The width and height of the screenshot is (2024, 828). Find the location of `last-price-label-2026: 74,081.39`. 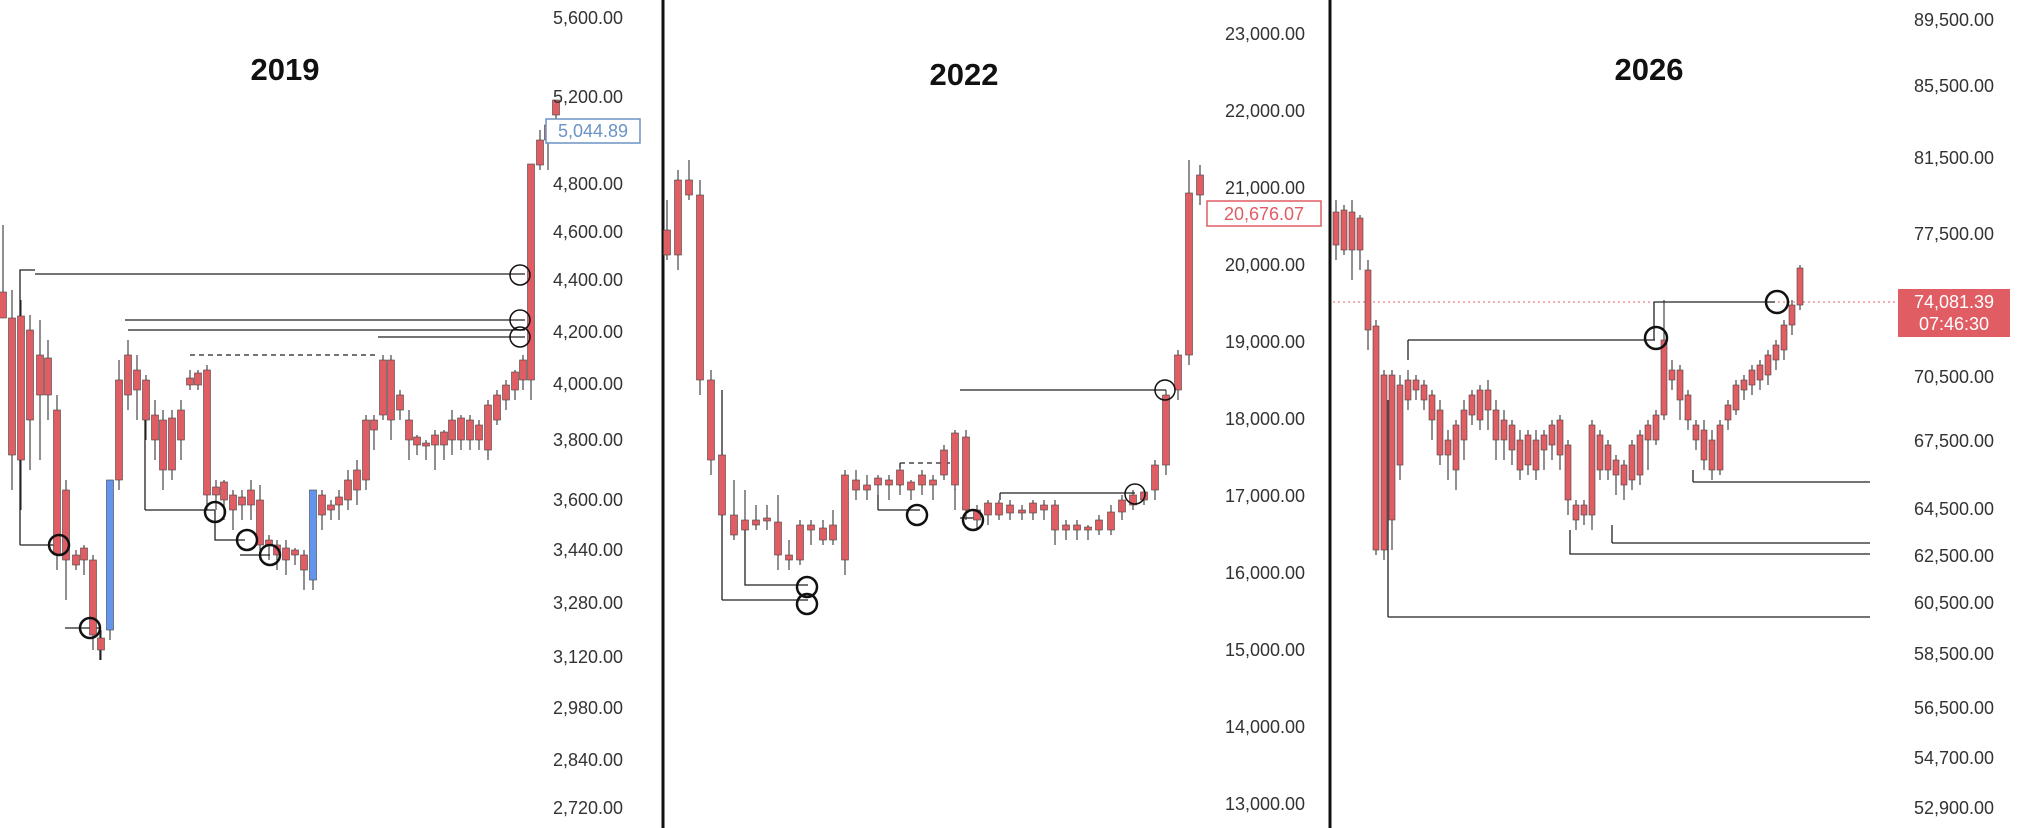

last-price-label-2026: 74,081.39 is located at coordinates (1954, 302).